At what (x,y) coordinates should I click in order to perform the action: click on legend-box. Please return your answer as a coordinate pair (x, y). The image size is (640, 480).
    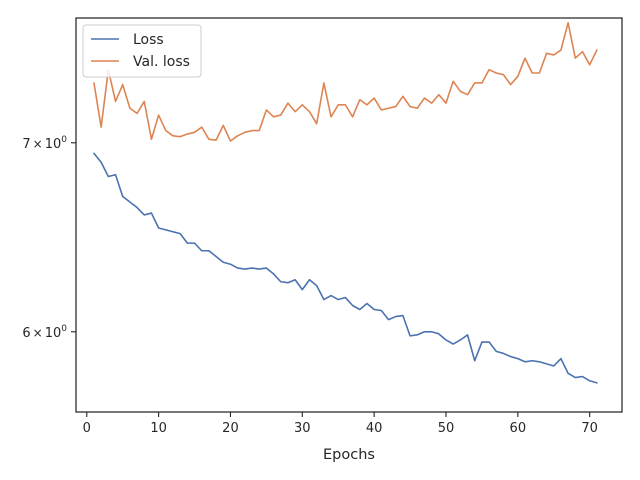
    Looking at the image, I should click on (142, 51).